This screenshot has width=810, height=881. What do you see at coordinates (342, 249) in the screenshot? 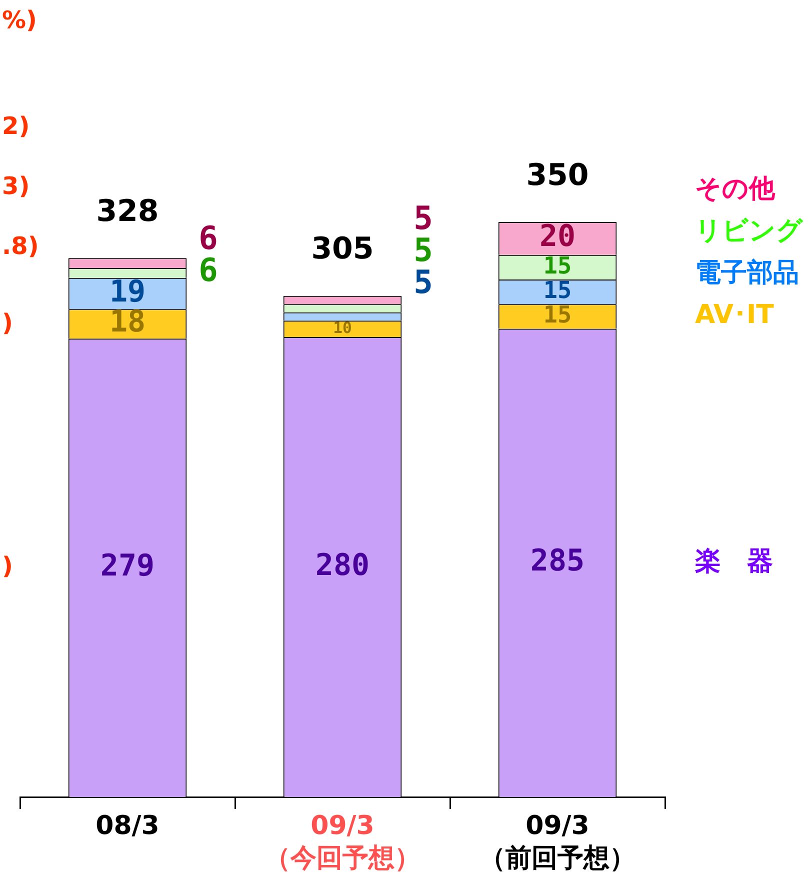
I see `total-label: 305` at bounding box center [342, 249].